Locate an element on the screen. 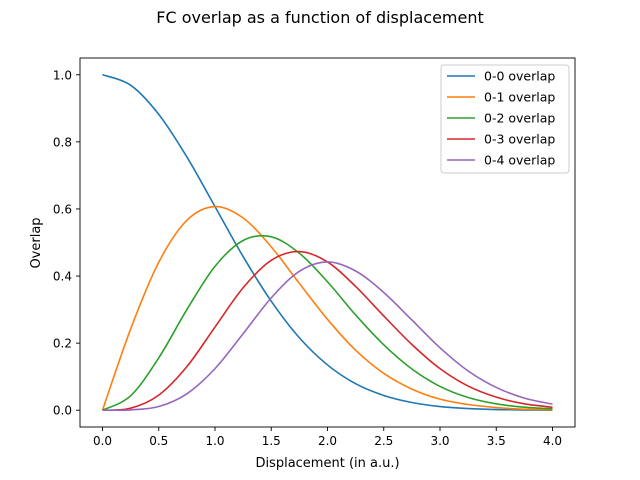  y-axis-label: Overlap is located at coordinates (36, 242).